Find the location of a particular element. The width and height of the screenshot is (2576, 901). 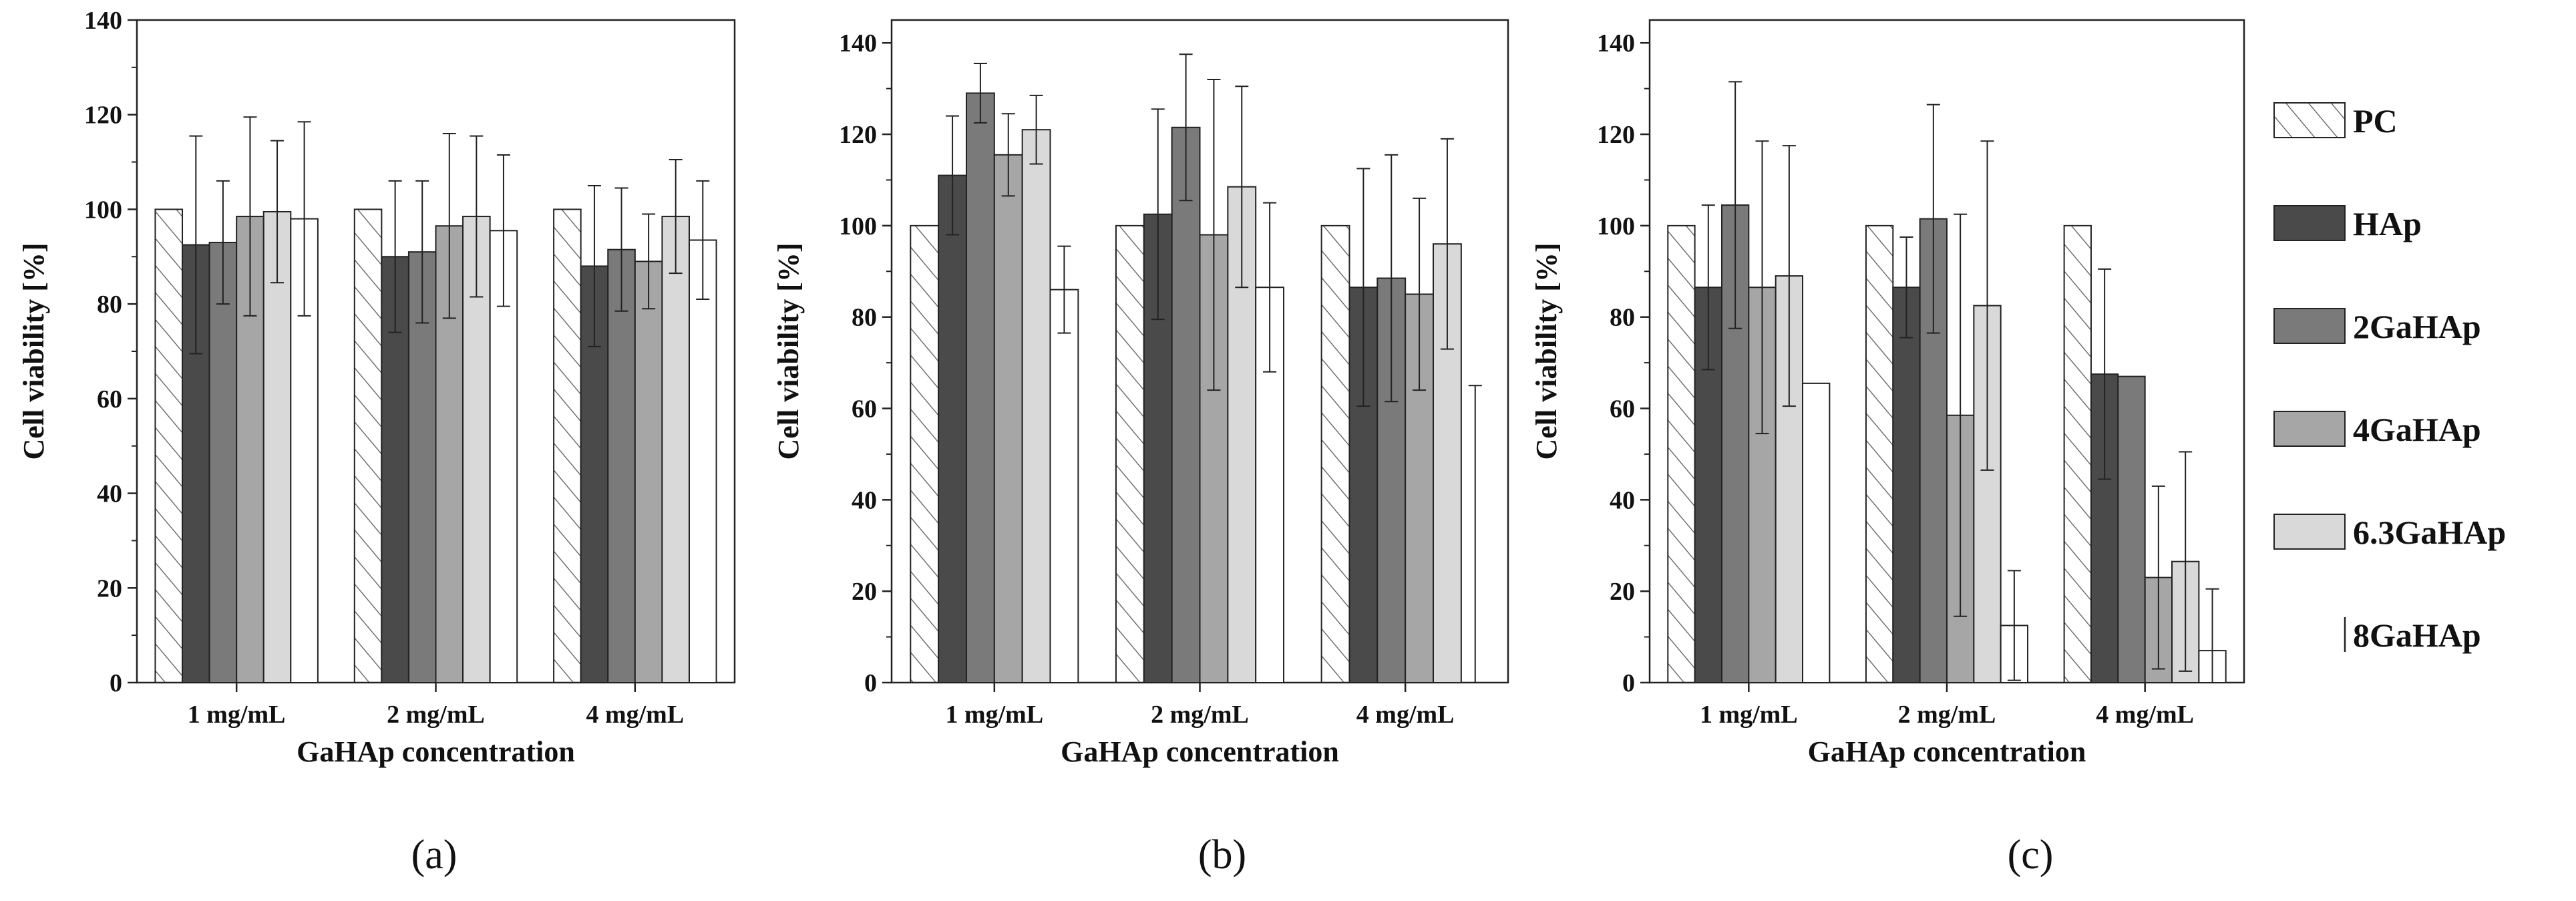

legend-label: 6.3GaHAp is located at coordinates (2429, 532).